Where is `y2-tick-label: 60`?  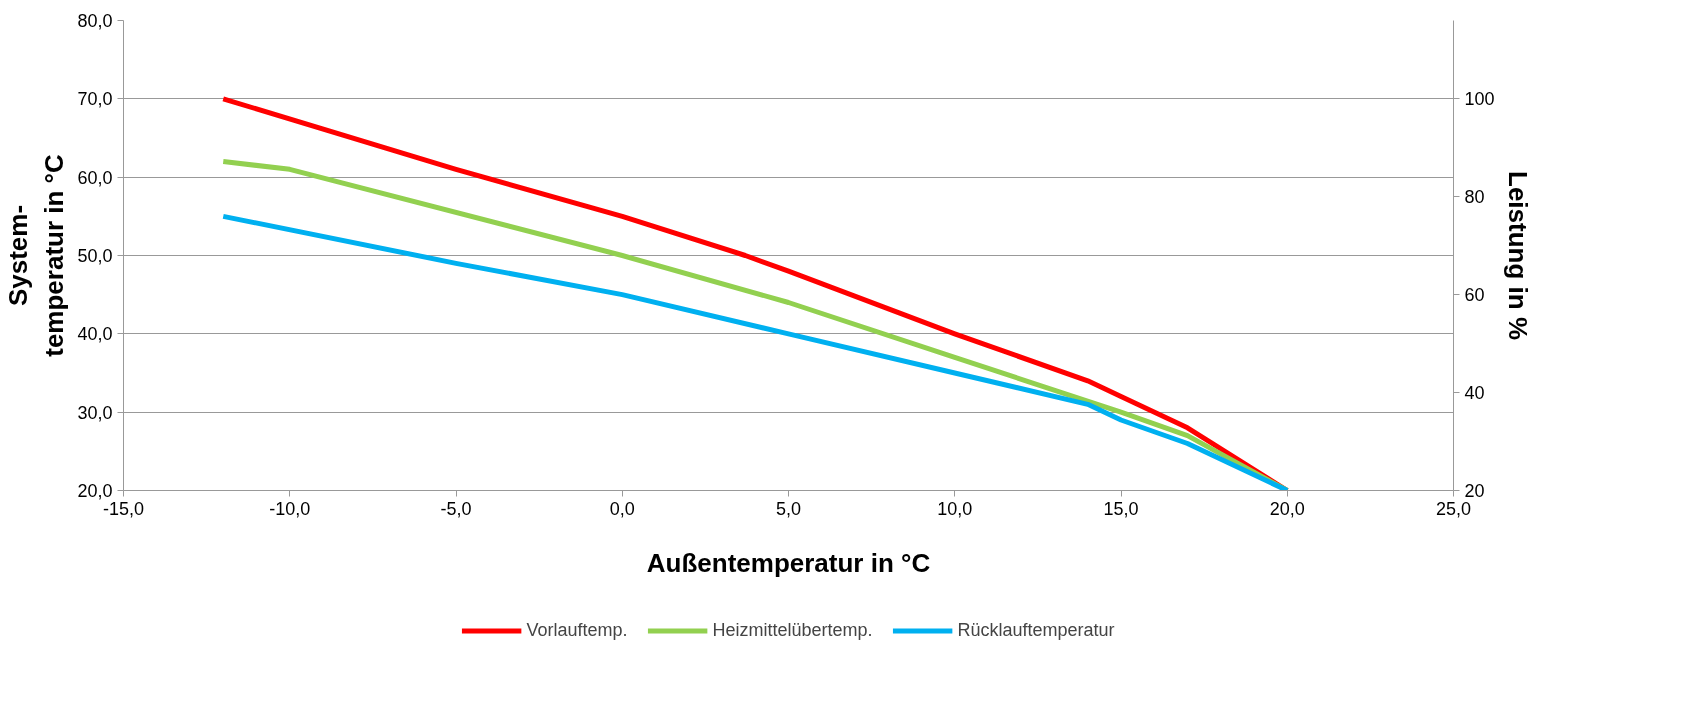
y2-tick-label: 60 is located at coordinates (1474, 295).